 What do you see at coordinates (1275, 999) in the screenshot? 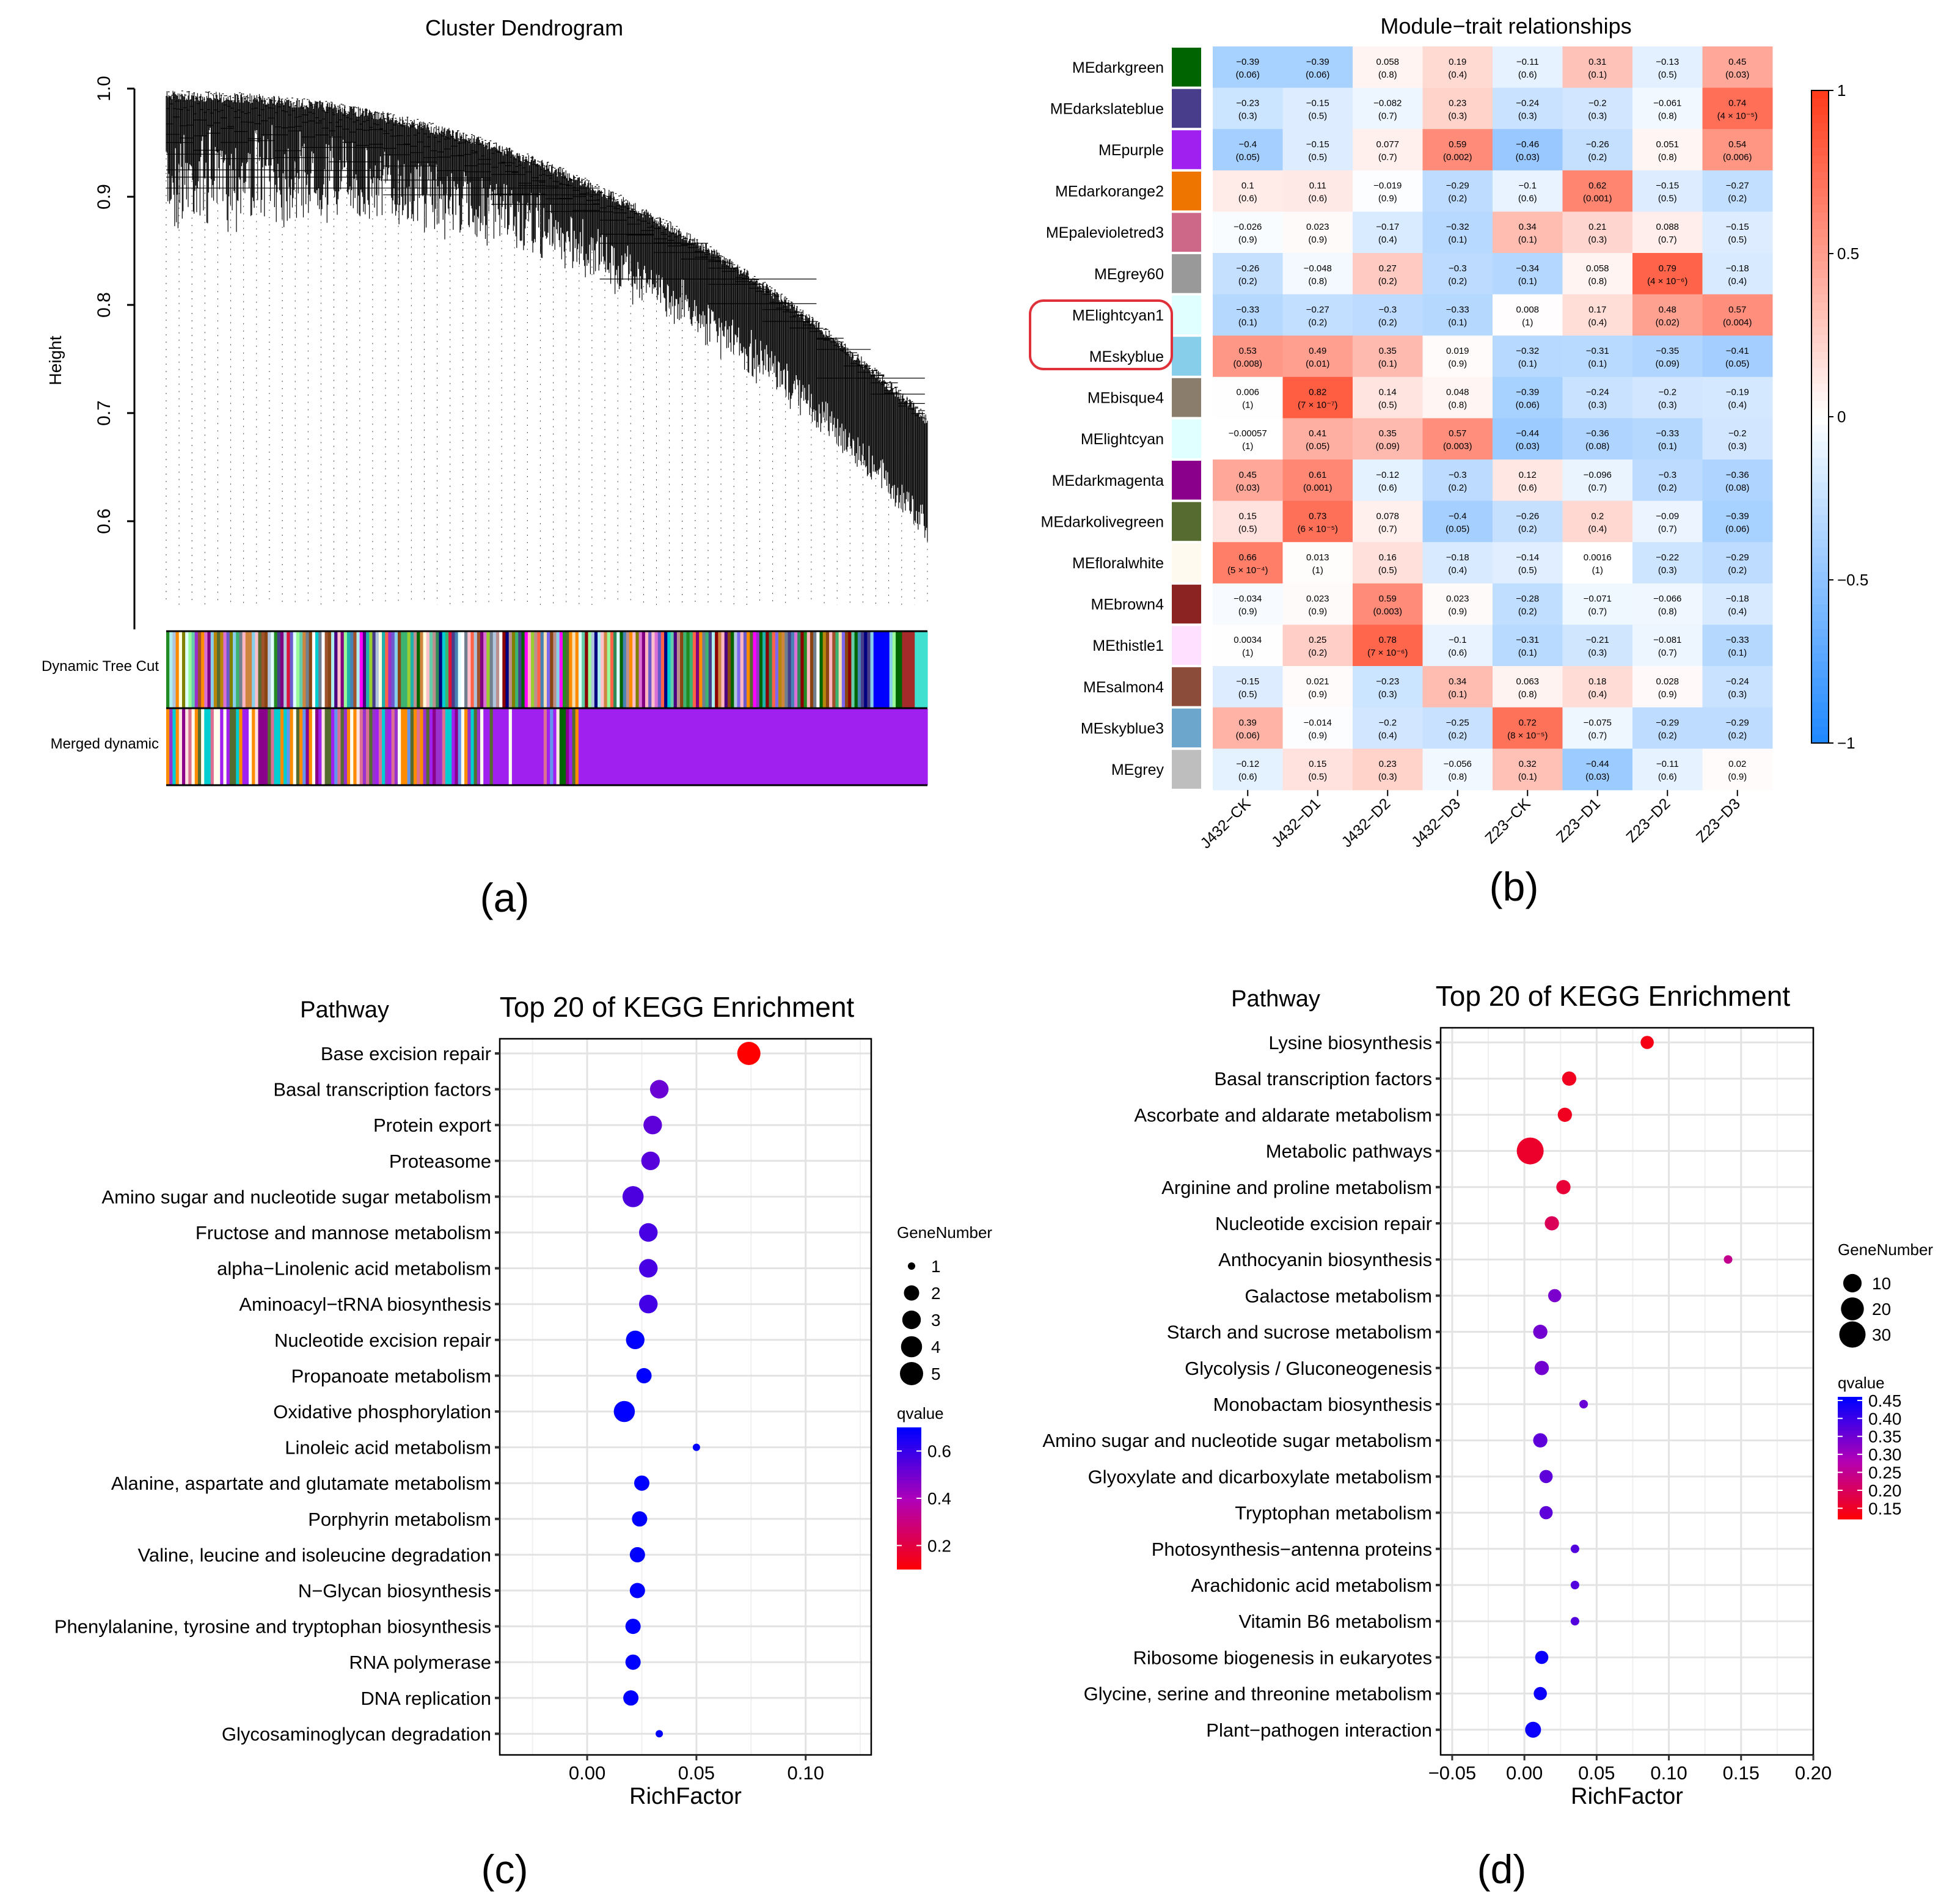
I see `pathway-axis-title: Pathway` at bounding box center [1275, 999].